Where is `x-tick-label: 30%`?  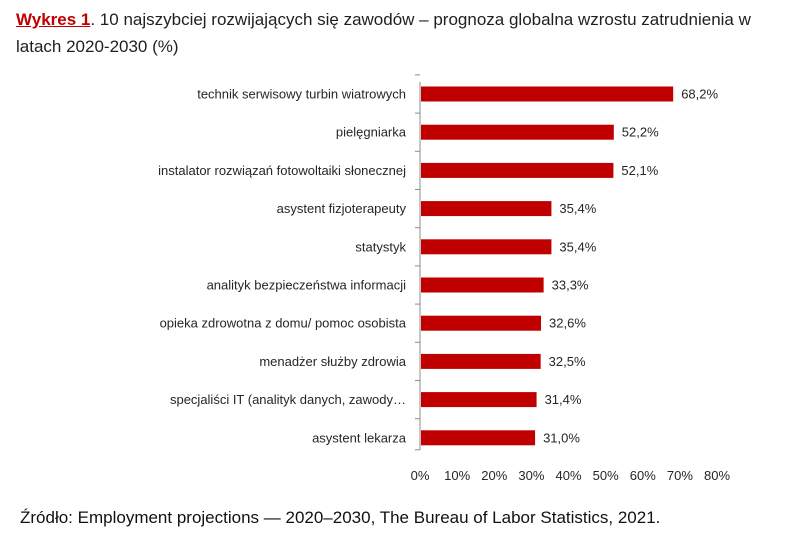 x-tick-label: 30% is located at coordinates (531, 475).